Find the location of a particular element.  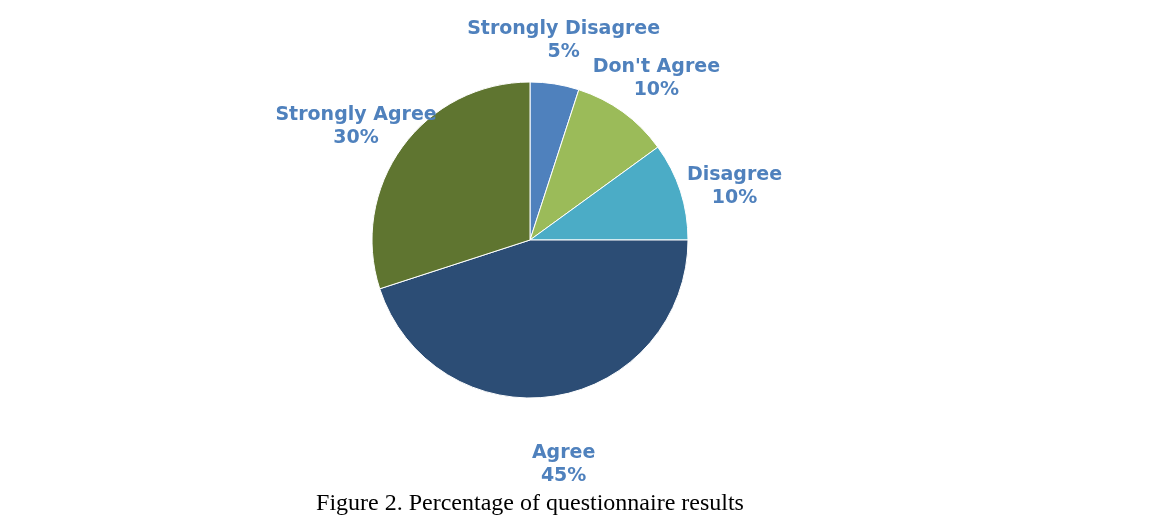

data-label: 30% is located at coordinates (356, 135).